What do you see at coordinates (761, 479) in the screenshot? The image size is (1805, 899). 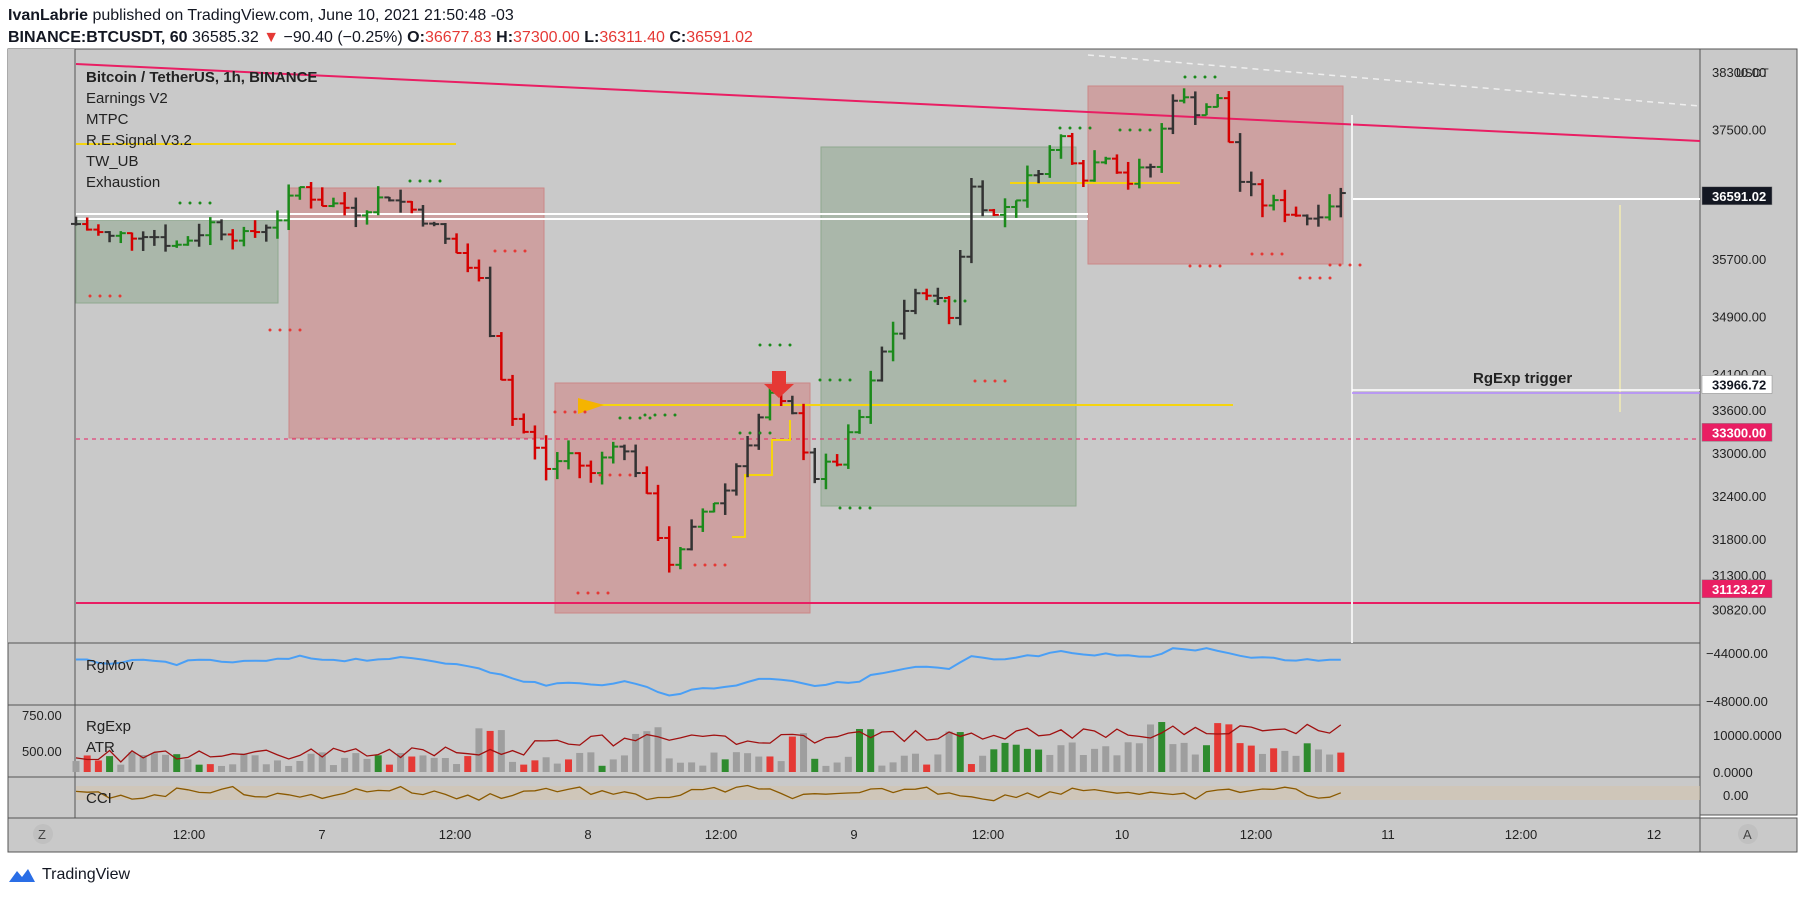 I see `yellow-step` at bounding box center [761, 479].